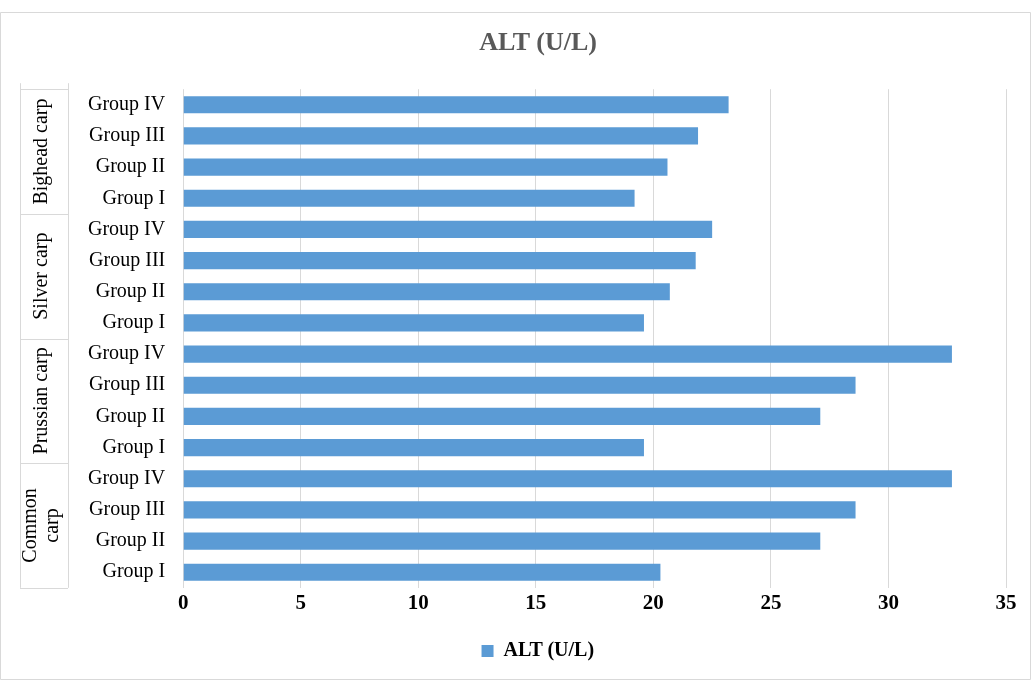  Describe the element at coordinates (1006, 601) in the screenshot. I see `x-tick-label: 35` at that location.